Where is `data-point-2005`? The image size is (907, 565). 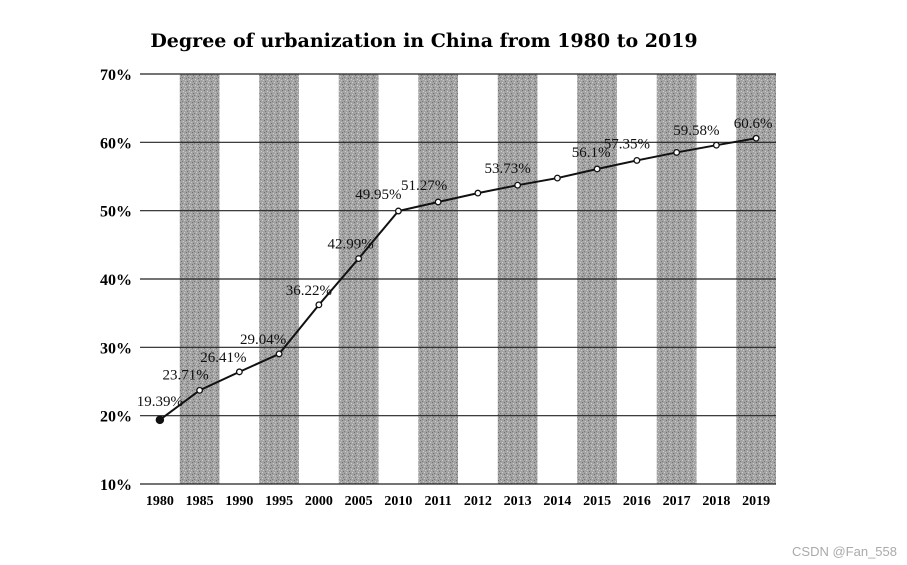
data-point-2005 is located at coordinates (359, 259).